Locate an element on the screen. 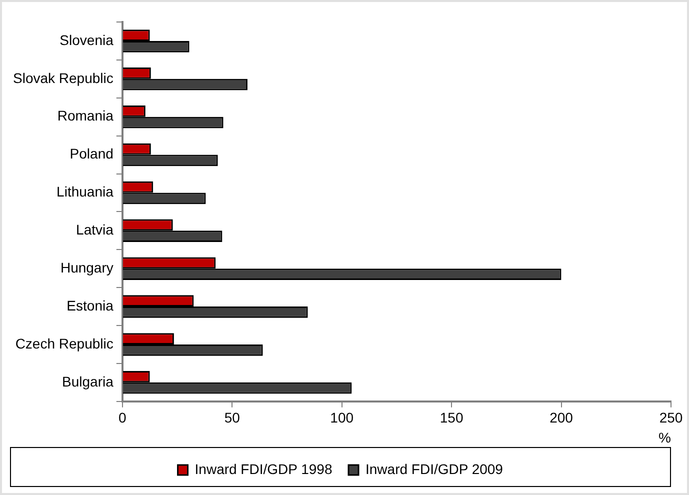  y-tick-label: Poland is located at coordinates (92, 154).